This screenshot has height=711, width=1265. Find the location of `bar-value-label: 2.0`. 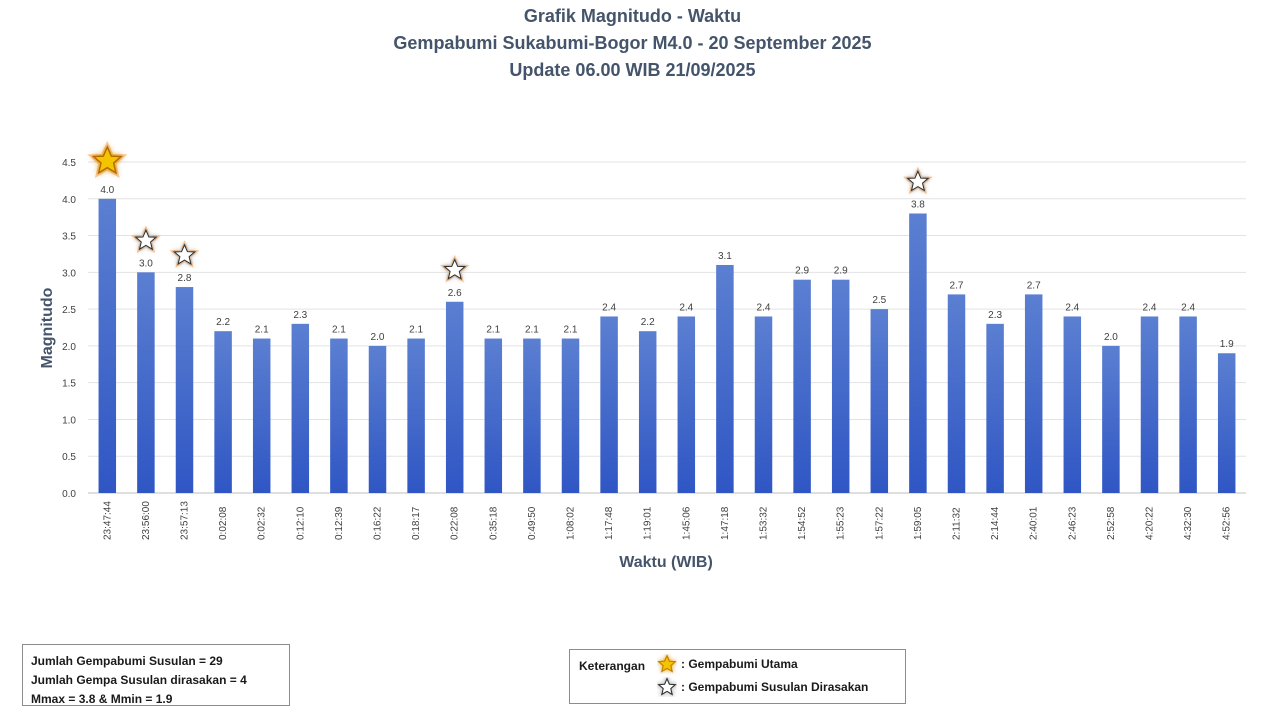

bar-value-label: 2.0 is located at coordinates (1111, 337).